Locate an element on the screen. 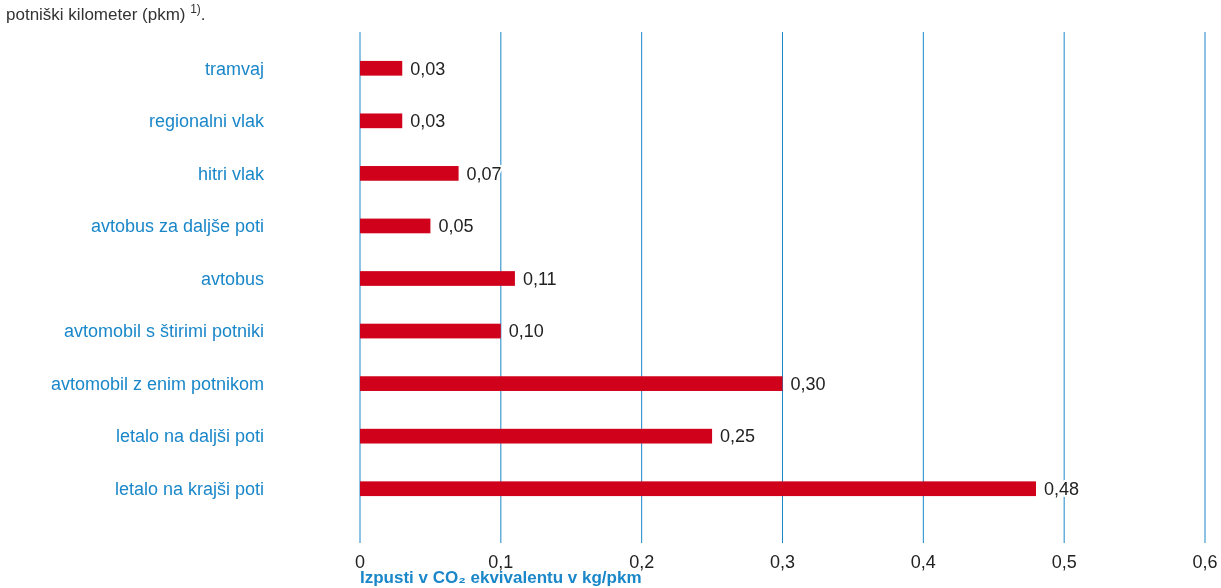 This screenshot has height=588, width=1221. y-tick-label: avtomobil z enim potnikom is located at coordinates (157, 383).